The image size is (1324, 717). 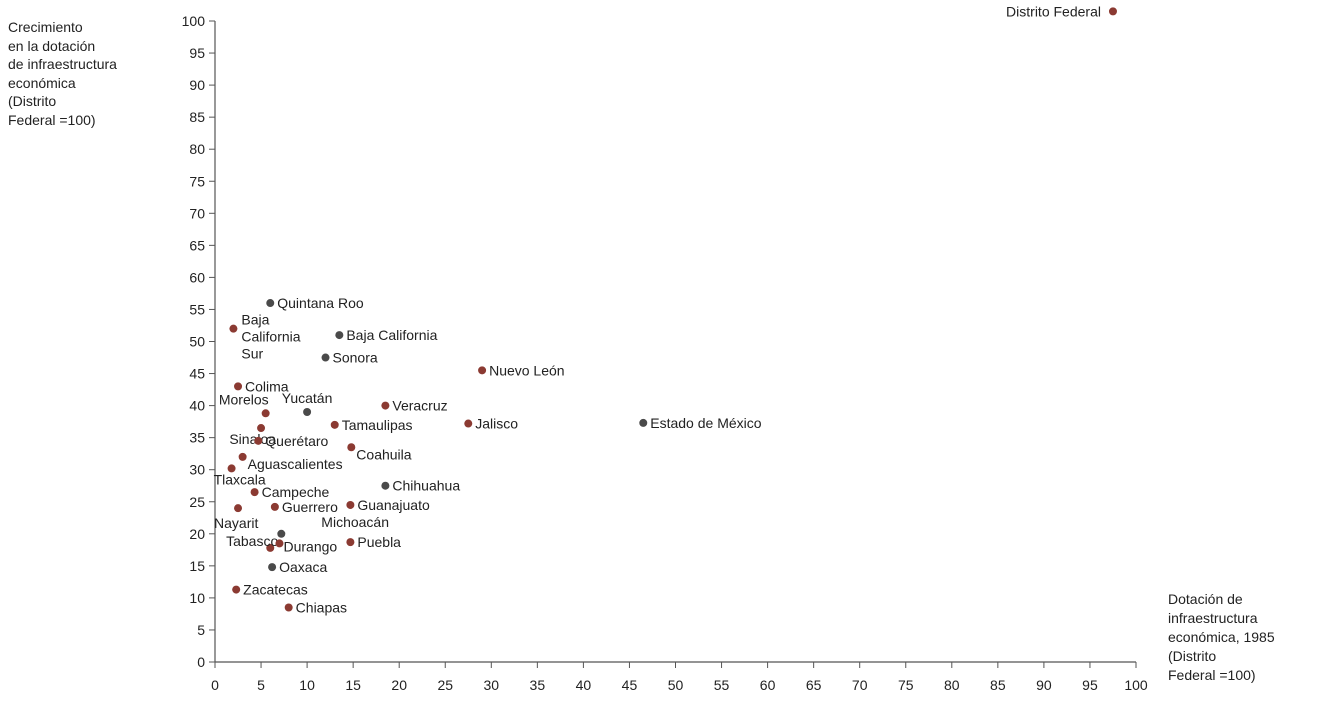 What do you see at coordinates (197, 245) in the screenshot?
I see `y-tick-label: 65` at bounding box center [197, 245].